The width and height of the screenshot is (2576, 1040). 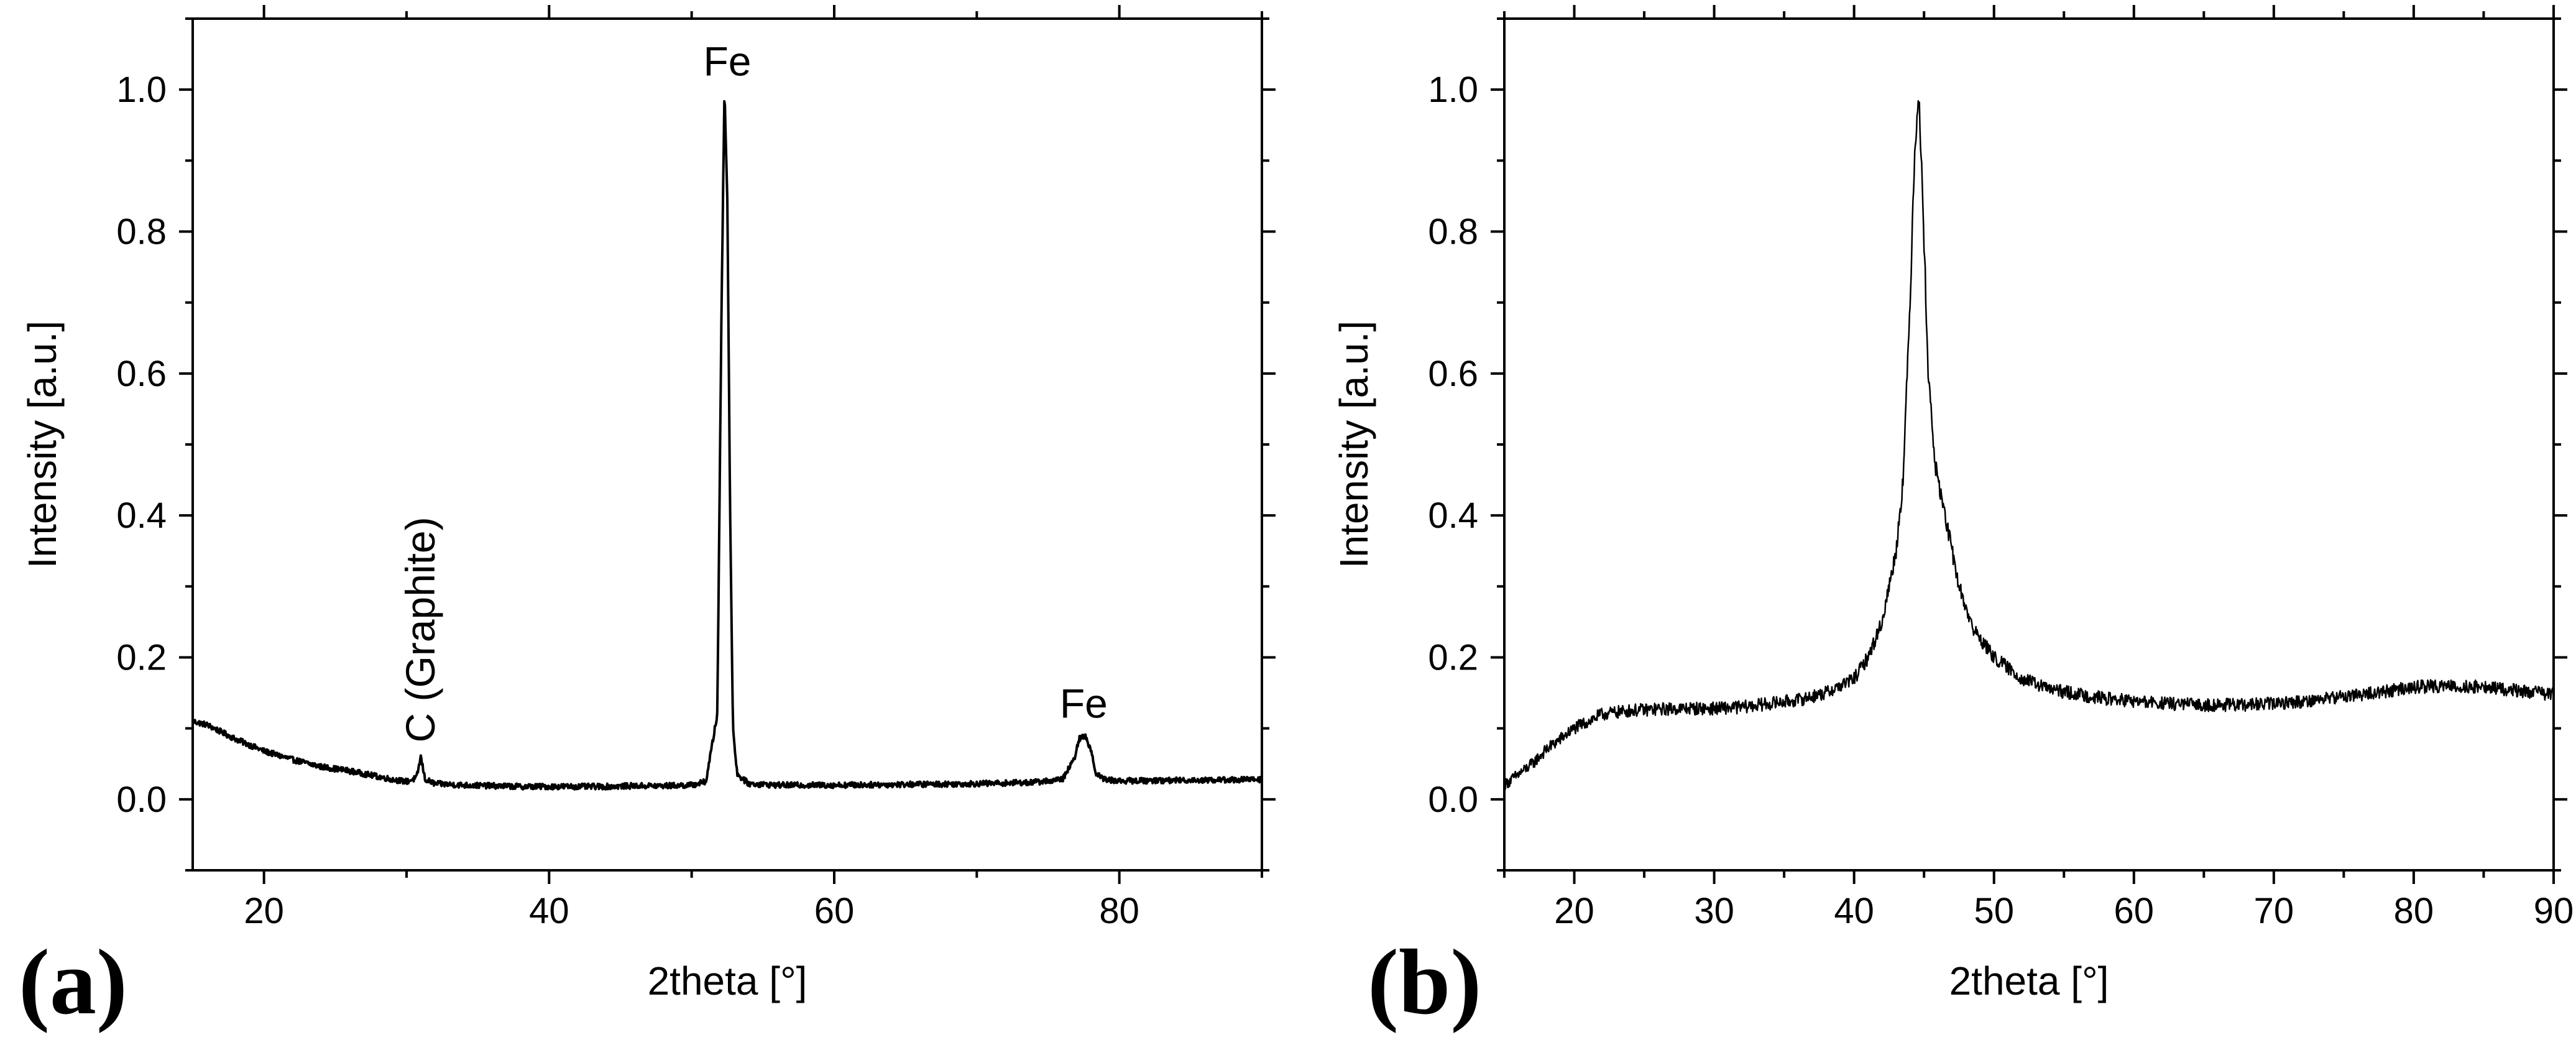 What do you see at coordinates (1714, 911) in the screenshot?
I see `x-tick-label: 30` at bounding box center [1714, 911].